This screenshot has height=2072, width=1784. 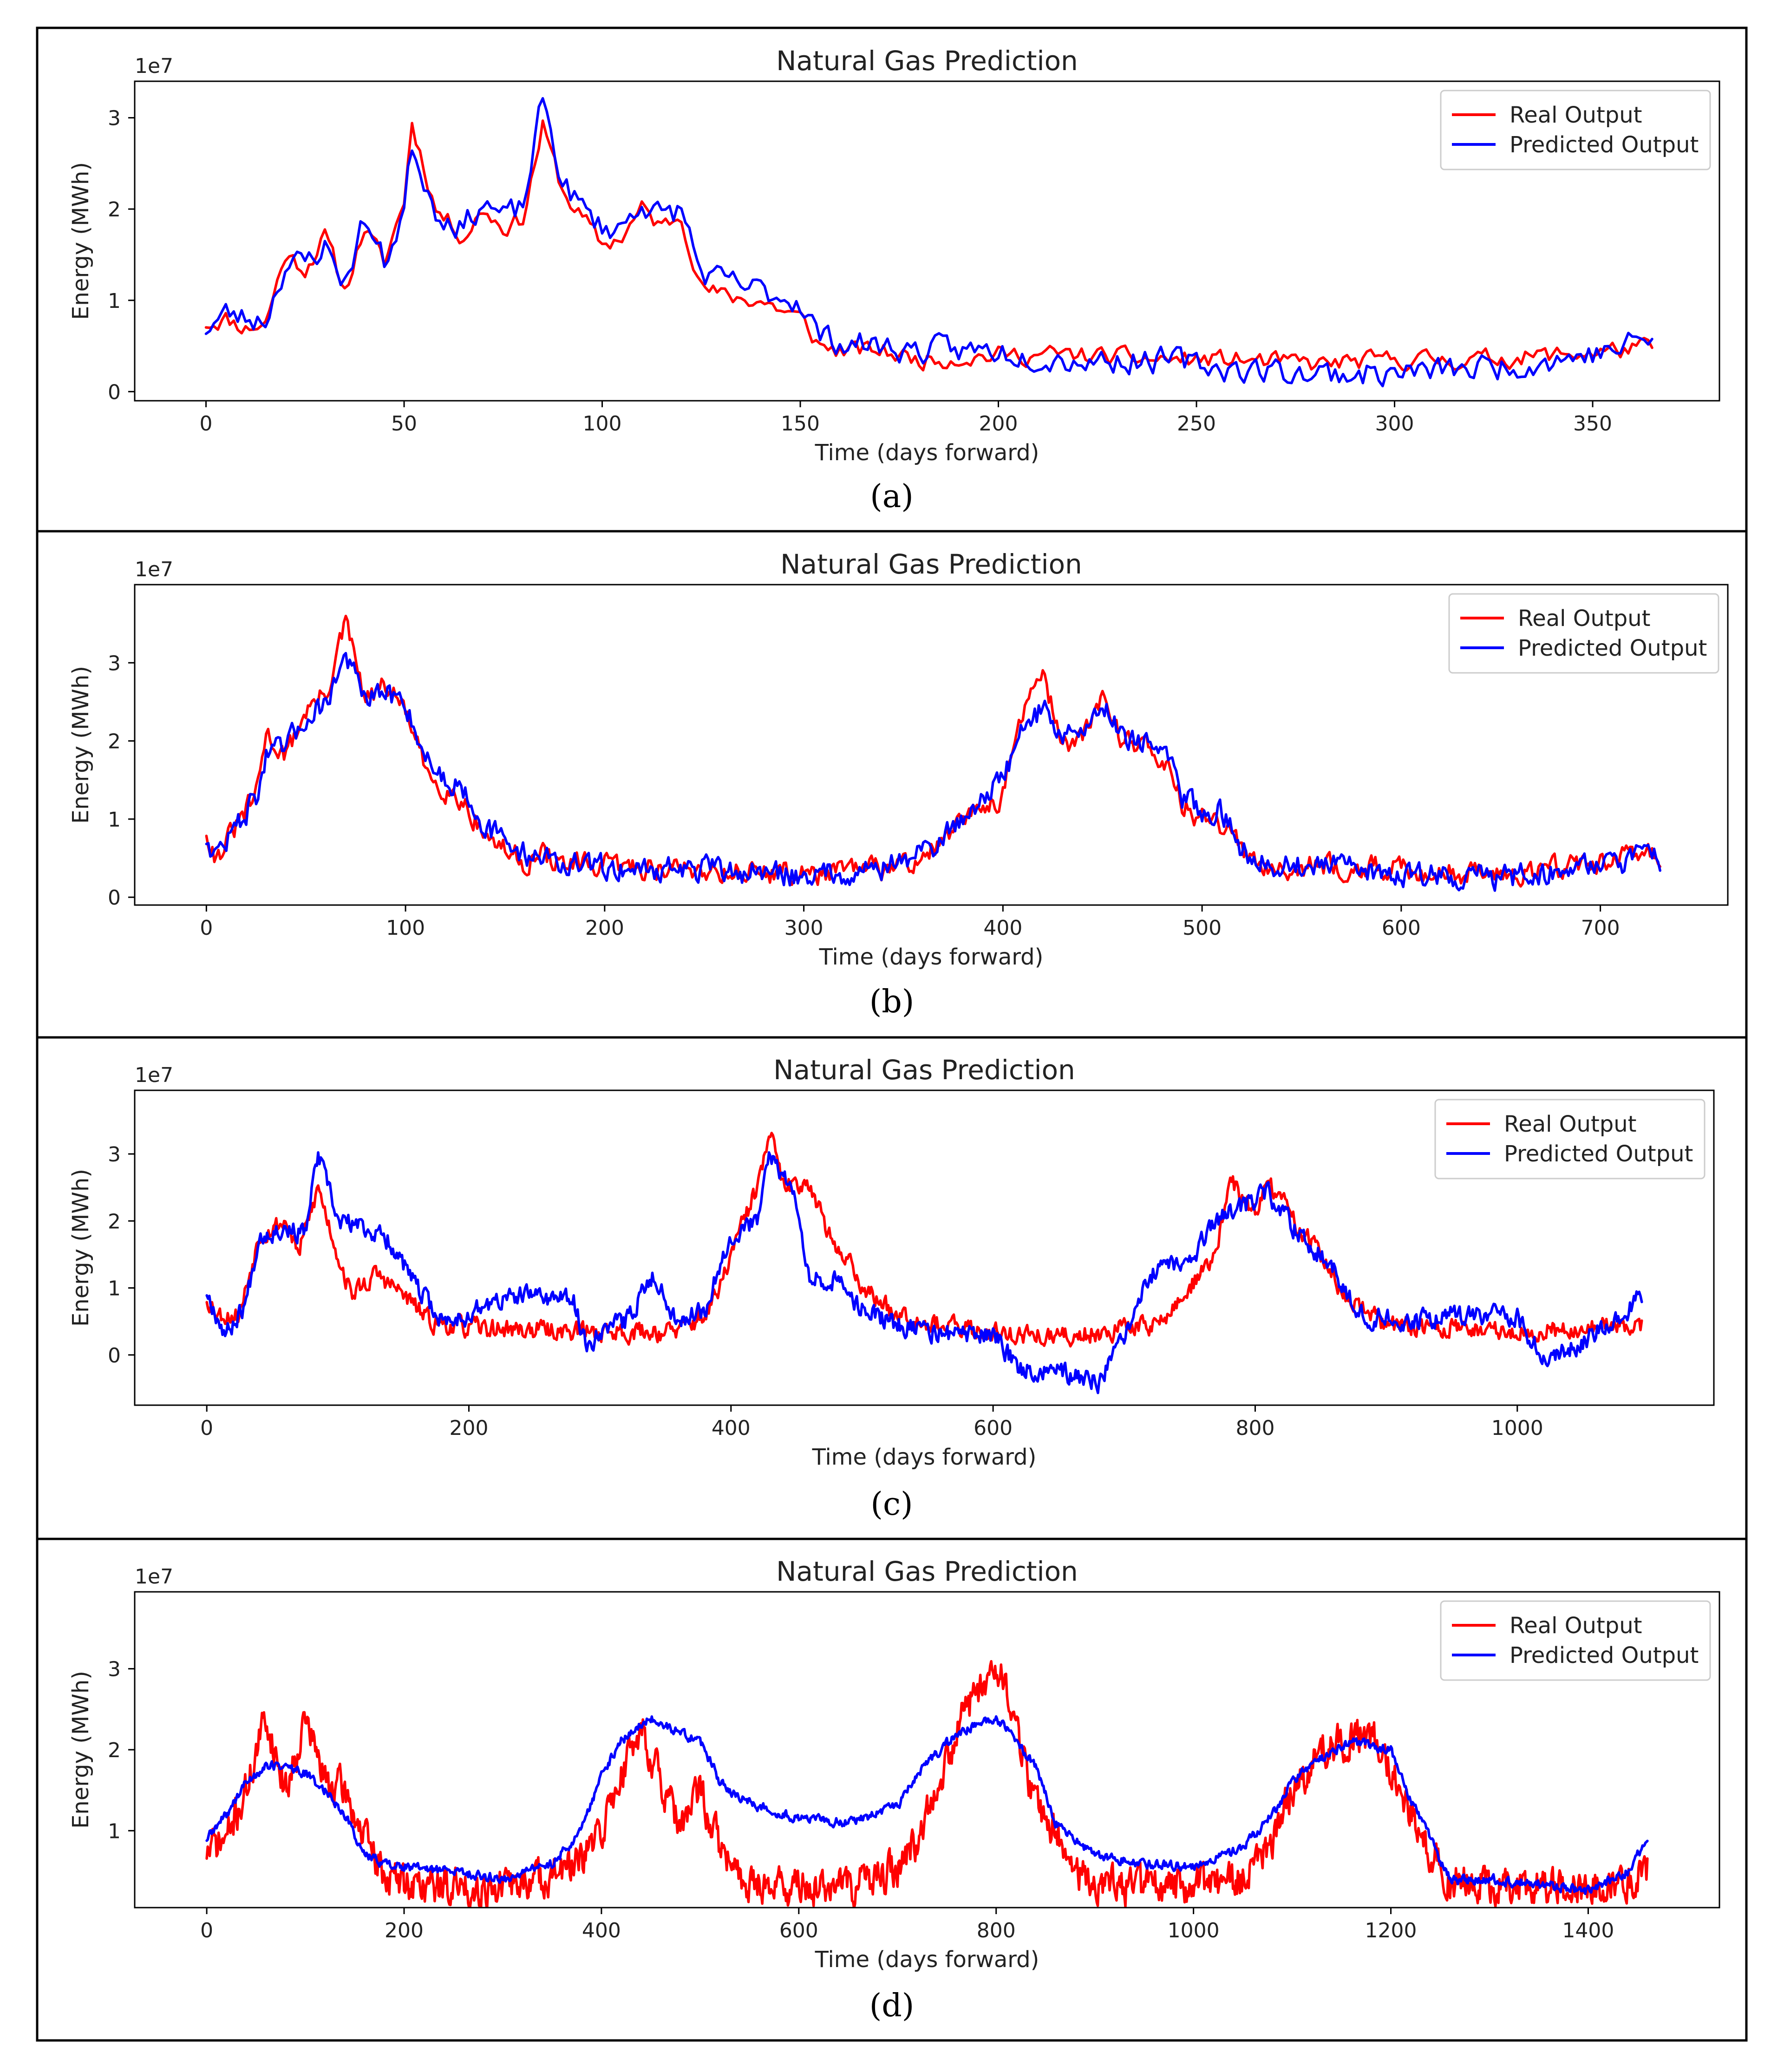 What do you see at coordinates (892, 2005) in the screenshot?
I see `panel-caption: (d)` at bounding box center [892, 2005].